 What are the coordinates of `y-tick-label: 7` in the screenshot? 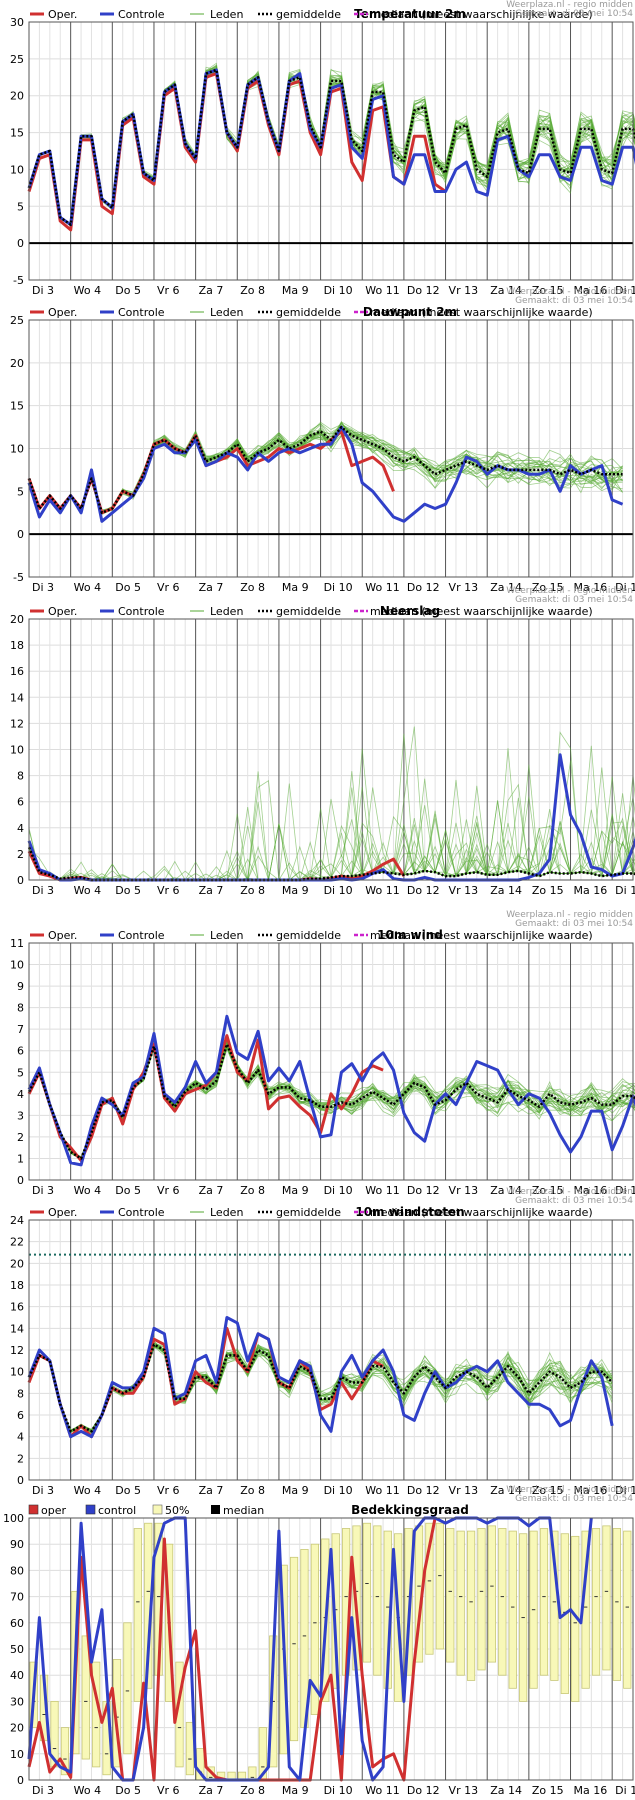 It's located at (20, 1029).